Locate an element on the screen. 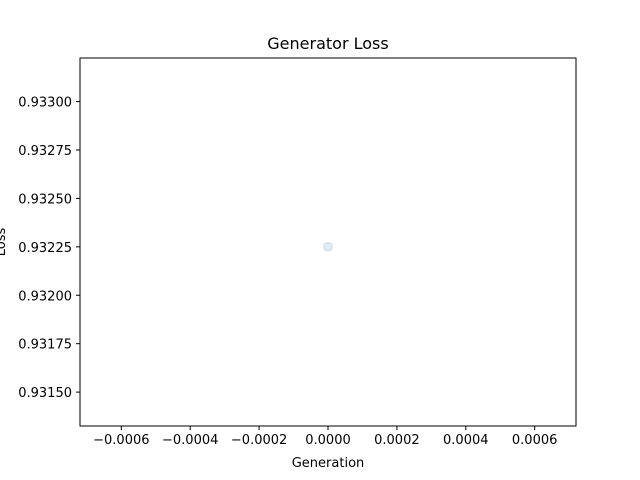  data-point is located at coordinates (328, 246).